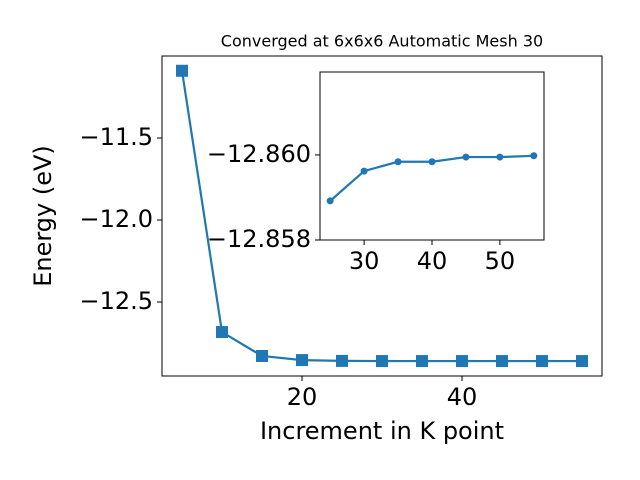  What do you see at coordinates (364, 261) in the screenshot?
I see `x-tick-label: 30` at bounding box center [364, 261].